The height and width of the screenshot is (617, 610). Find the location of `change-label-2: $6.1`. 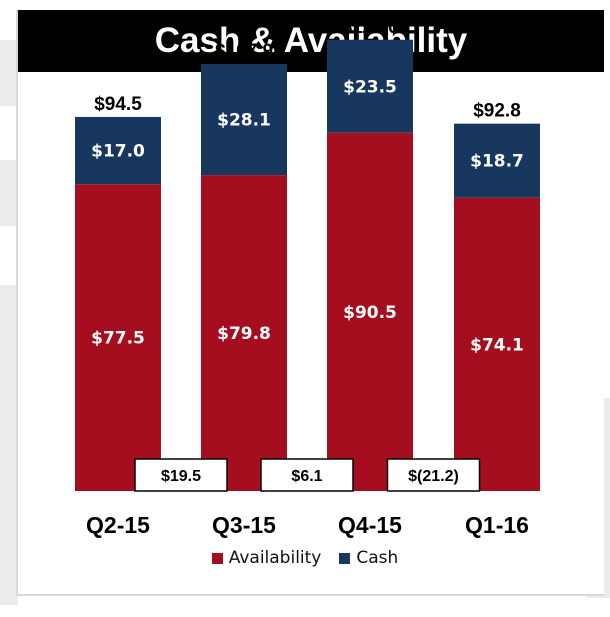

change-label-2: $6.1 is located at coordinates (306, 476).